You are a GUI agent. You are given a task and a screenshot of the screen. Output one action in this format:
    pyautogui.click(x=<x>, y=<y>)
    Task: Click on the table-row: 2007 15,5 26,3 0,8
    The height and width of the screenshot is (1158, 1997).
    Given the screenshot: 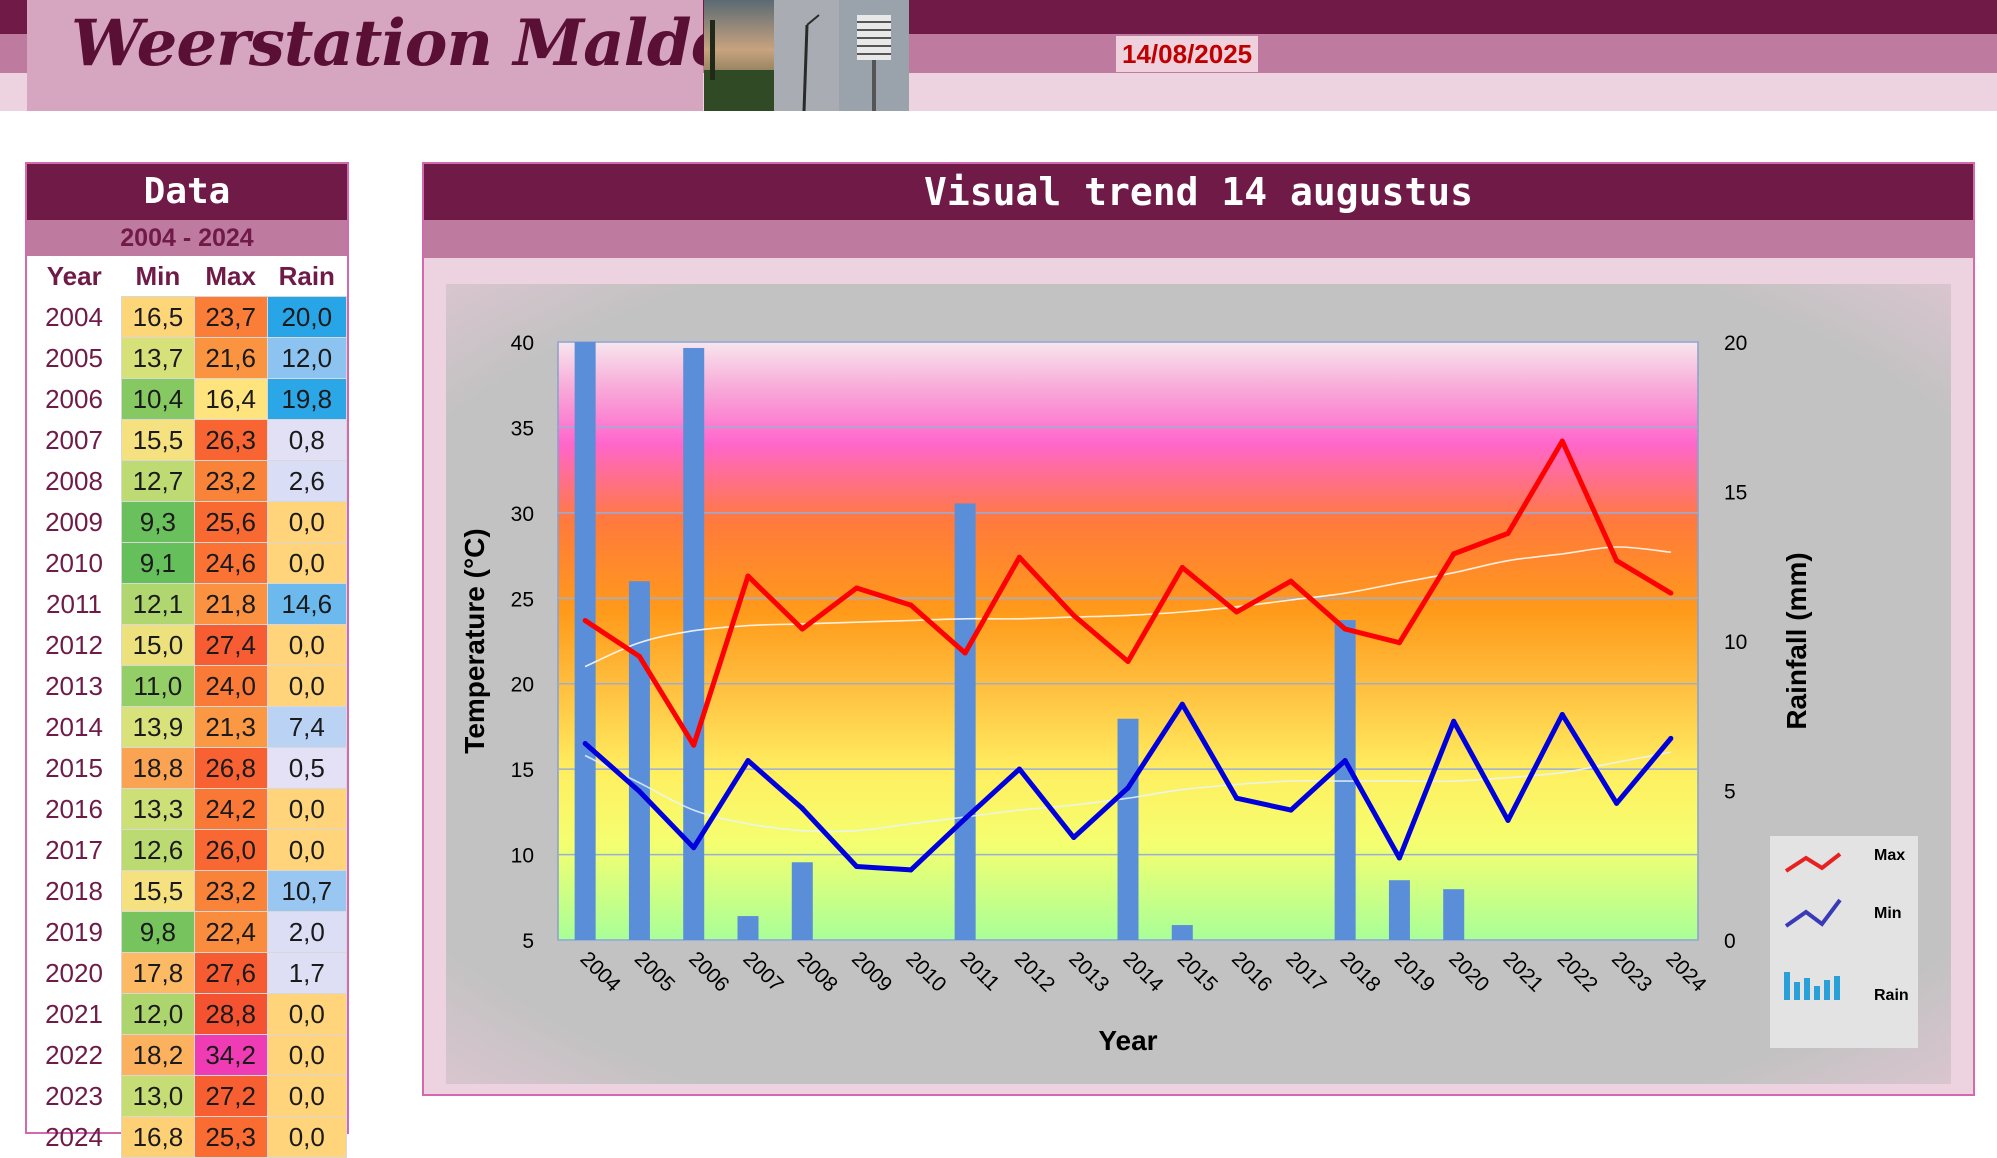 What is the action you would take?
    pyautogui.click(x=187, y=440)
    